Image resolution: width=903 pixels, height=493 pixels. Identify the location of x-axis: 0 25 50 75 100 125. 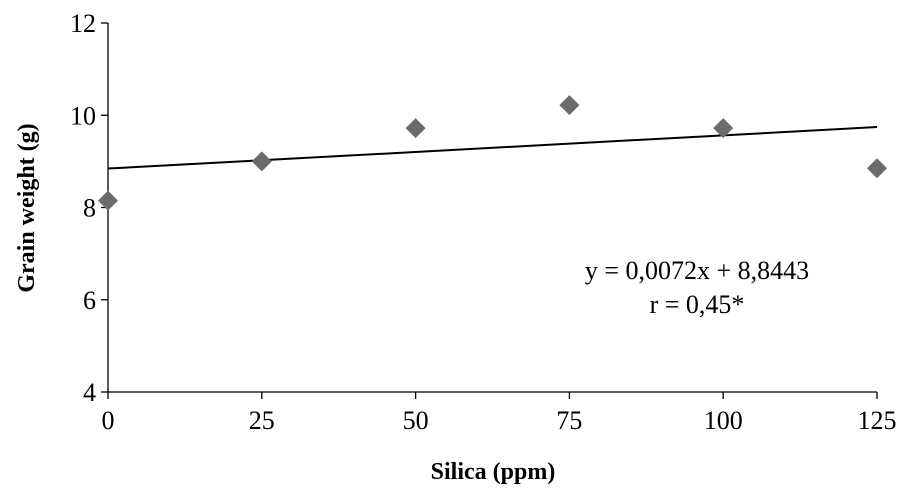
(499, 413).